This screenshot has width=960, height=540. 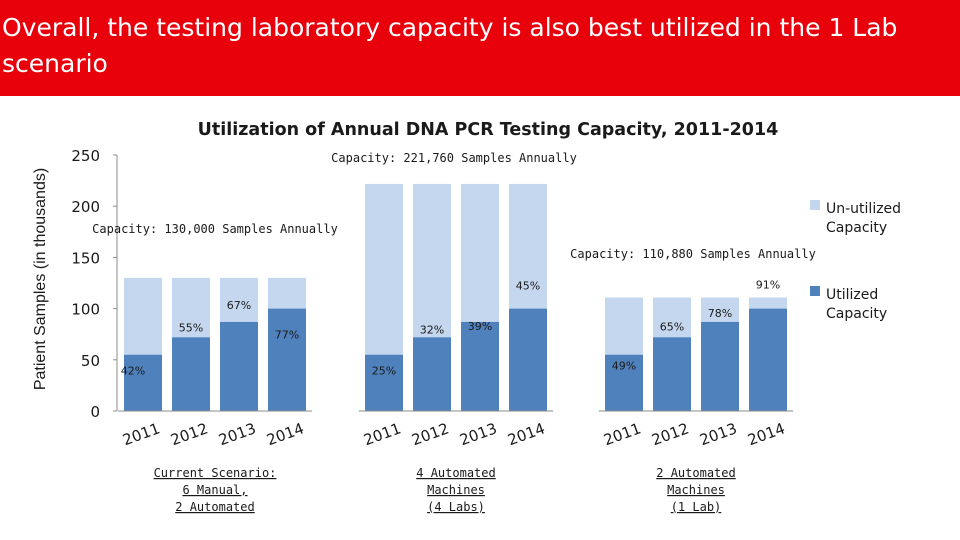 What do you see at coordinates (133, 371) in the screenshot?
I see `percent-label: 42%` at bounding box center [133, 371].